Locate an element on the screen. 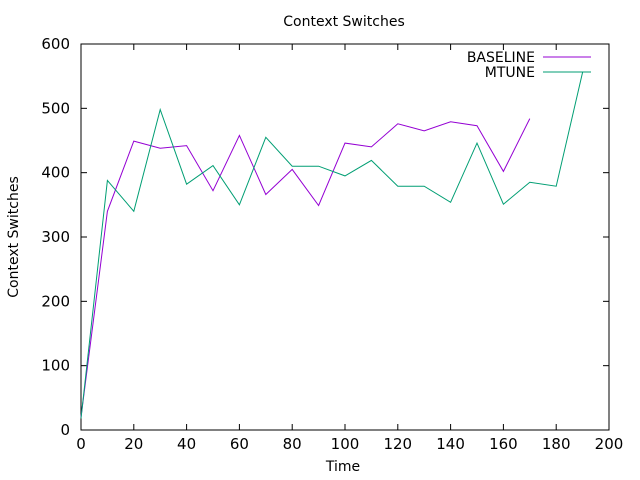  y-tick-label: 0 is located at coordinates (65, 430).